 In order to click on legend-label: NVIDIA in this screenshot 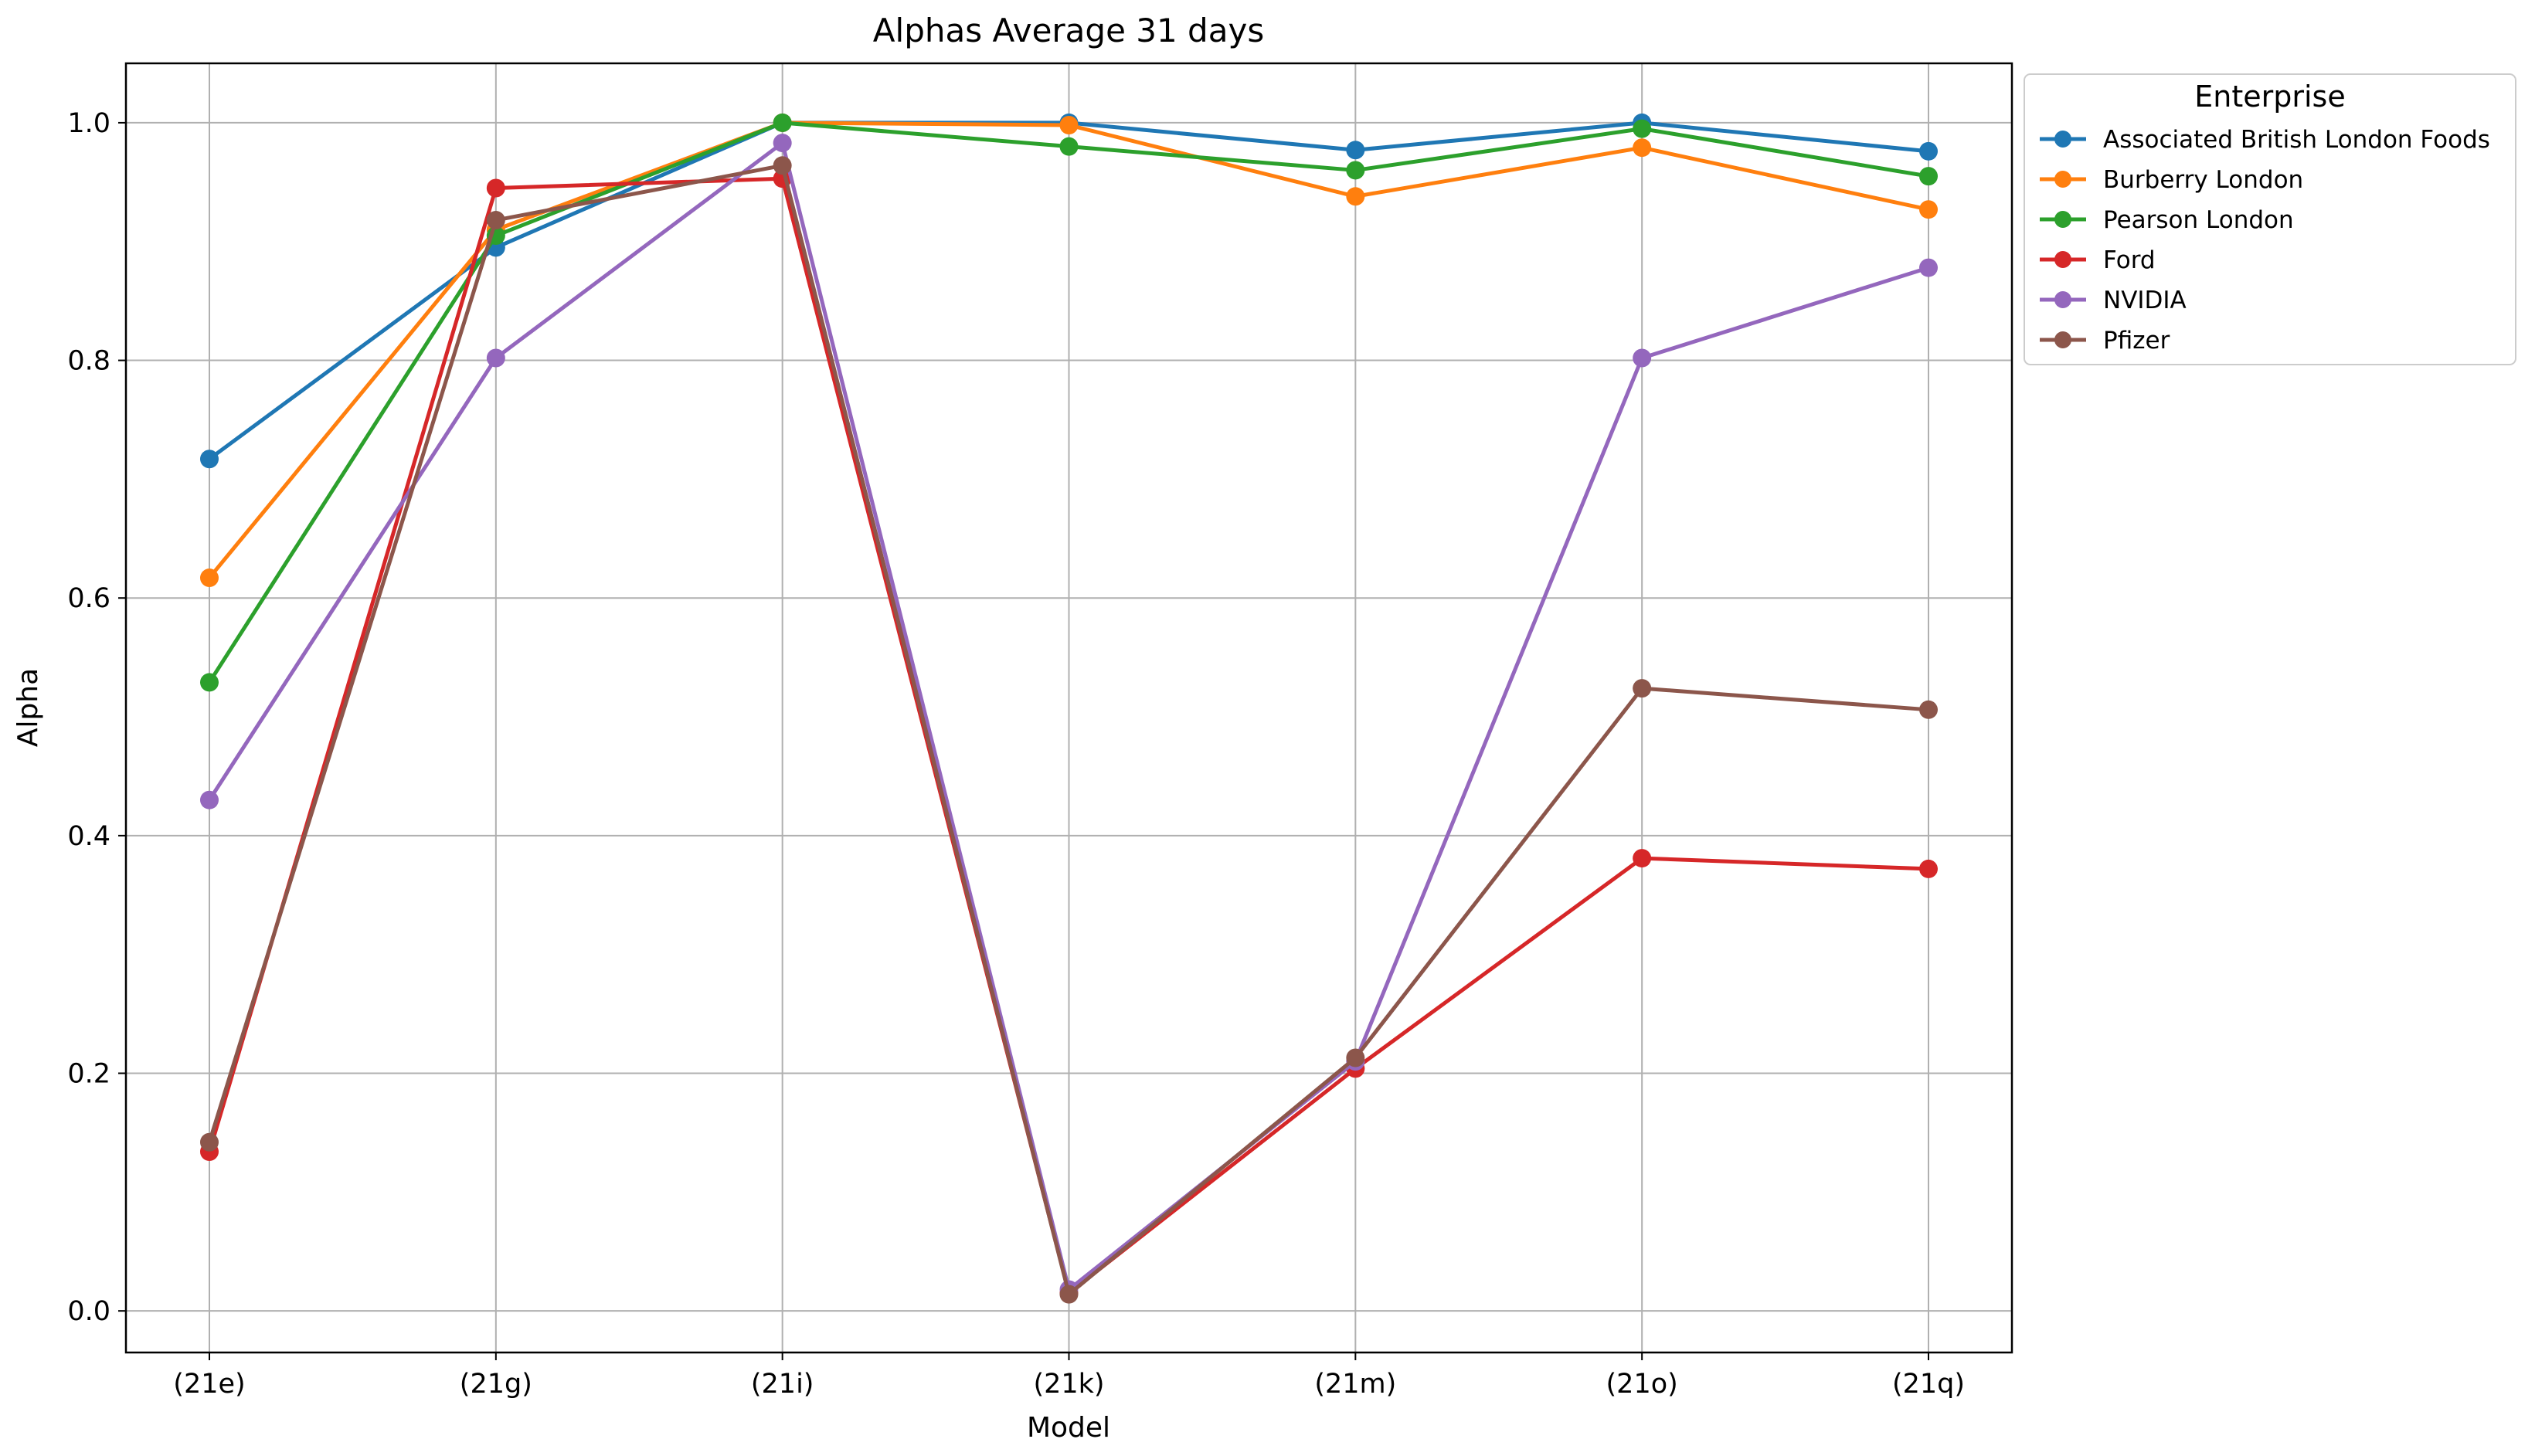, I will do `click(2145, 300)`.